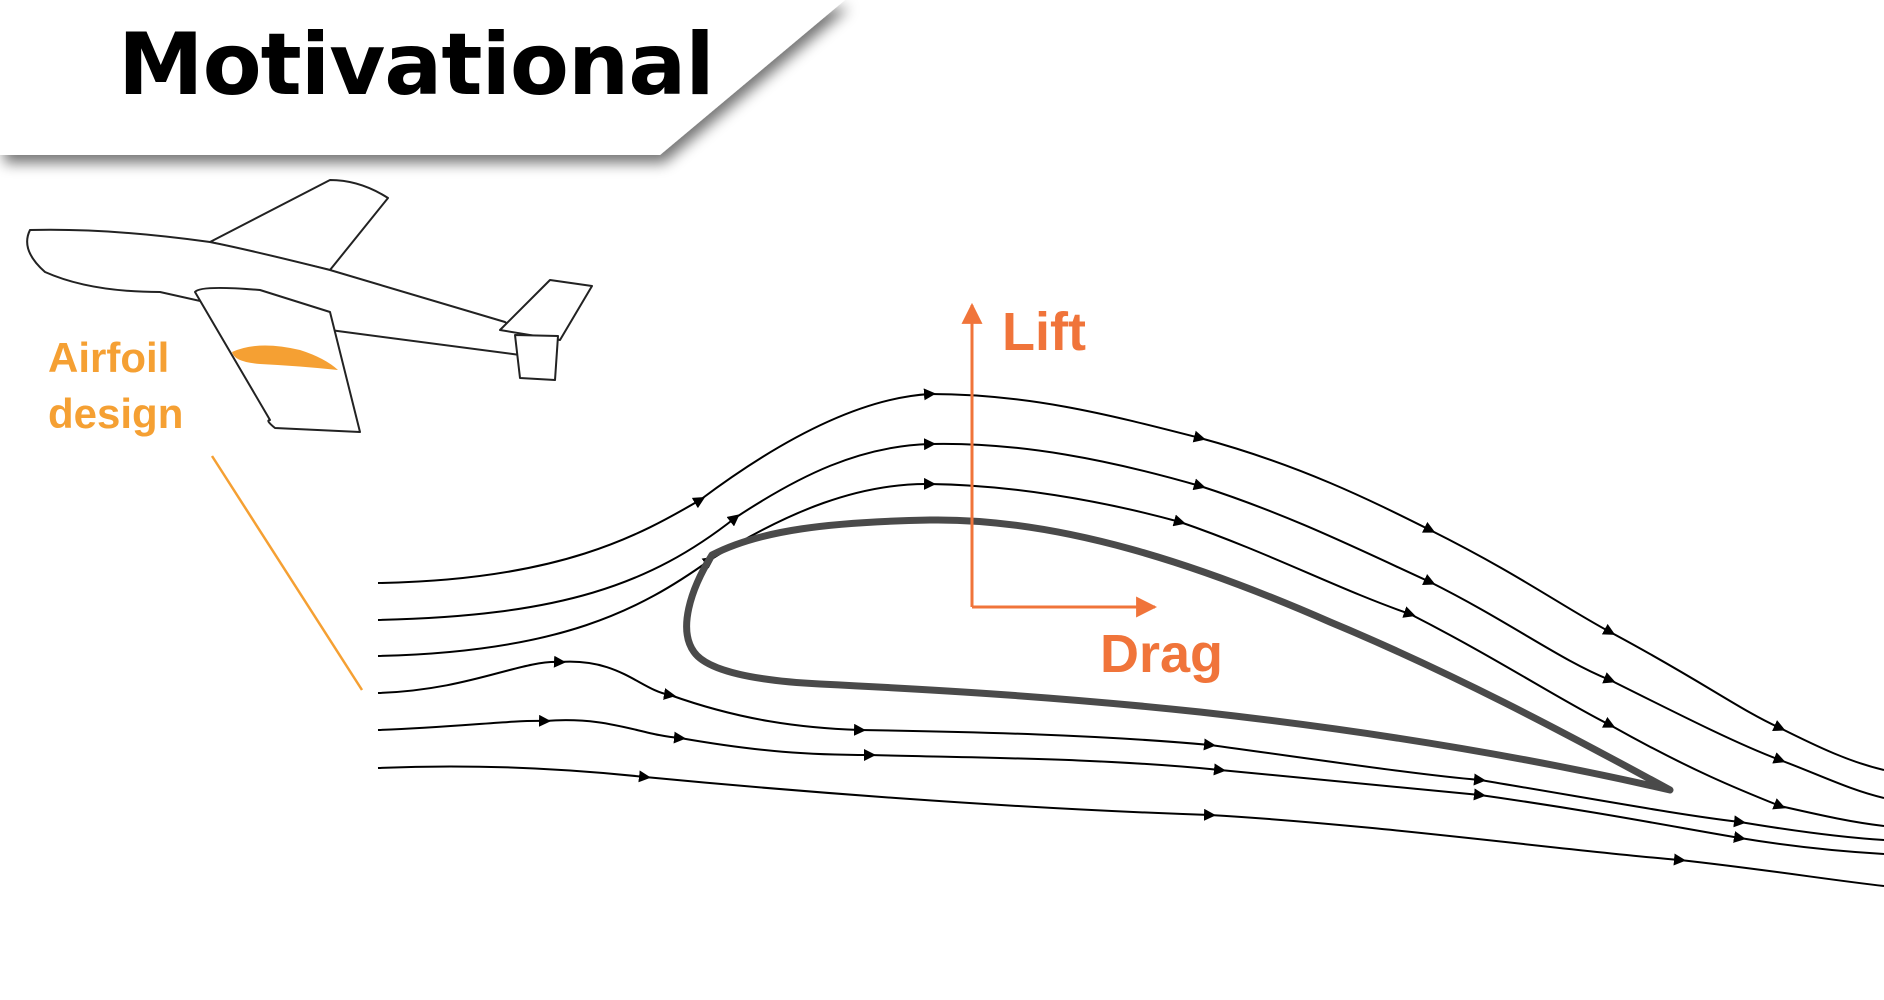 This screenshot has height=1000, width=1884. I want to click on streamline-3d, so click(1297, 569).